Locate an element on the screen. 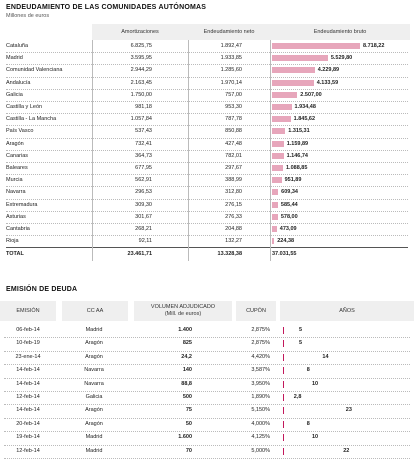  amortizaciones-value: 1.750,00 is located at coordinates (141, 94).